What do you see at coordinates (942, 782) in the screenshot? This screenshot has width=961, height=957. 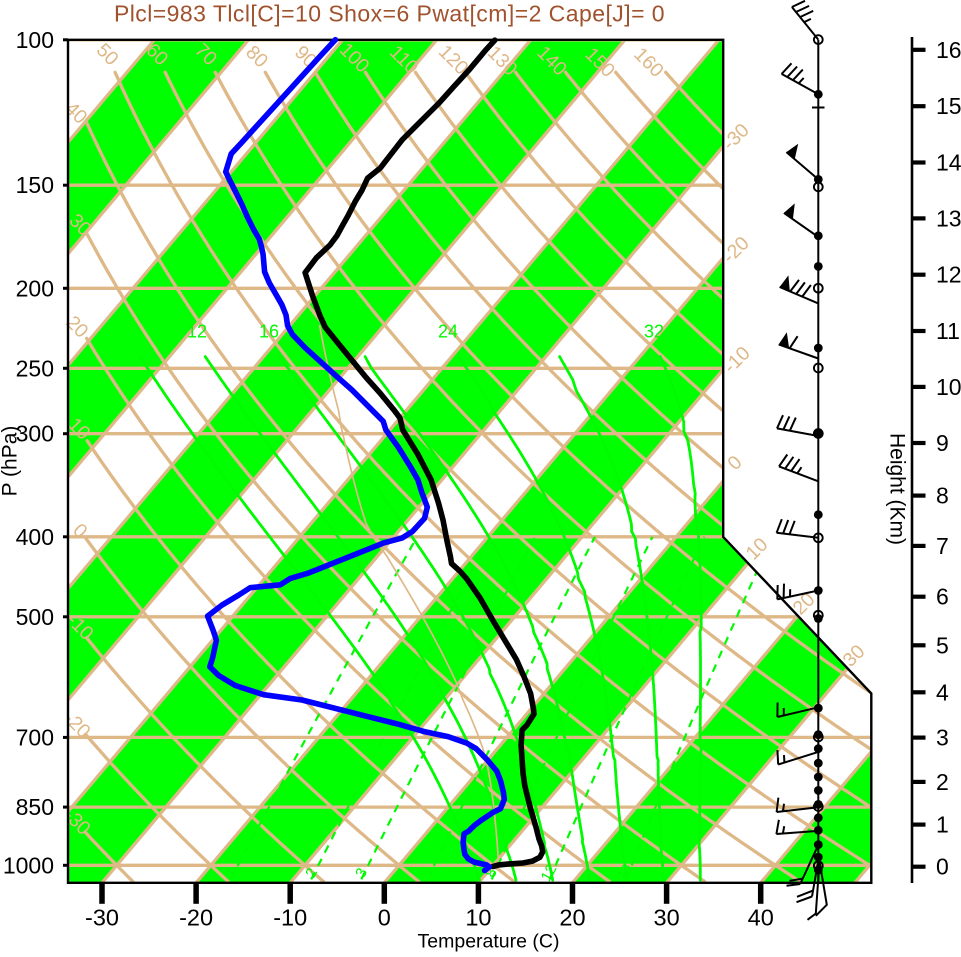 I see `svg-text: 2` at bounding box center [942, 782].